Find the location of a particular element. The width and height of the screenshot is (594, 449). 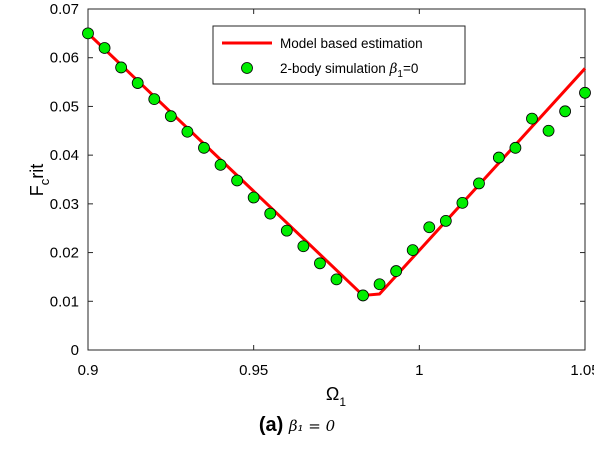

x-axis-label: Ω1 is located at coordinates (336, 396).